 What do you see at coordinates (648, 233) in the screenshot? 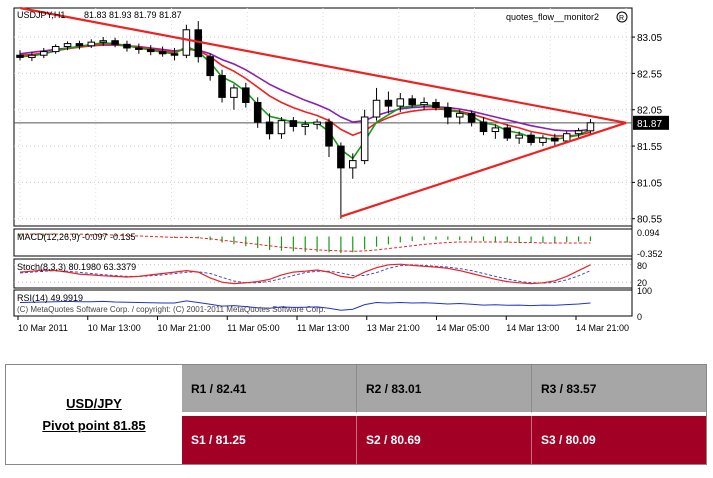
I see `macd-tick-label: 0.094` at bounding box center [648, 233].